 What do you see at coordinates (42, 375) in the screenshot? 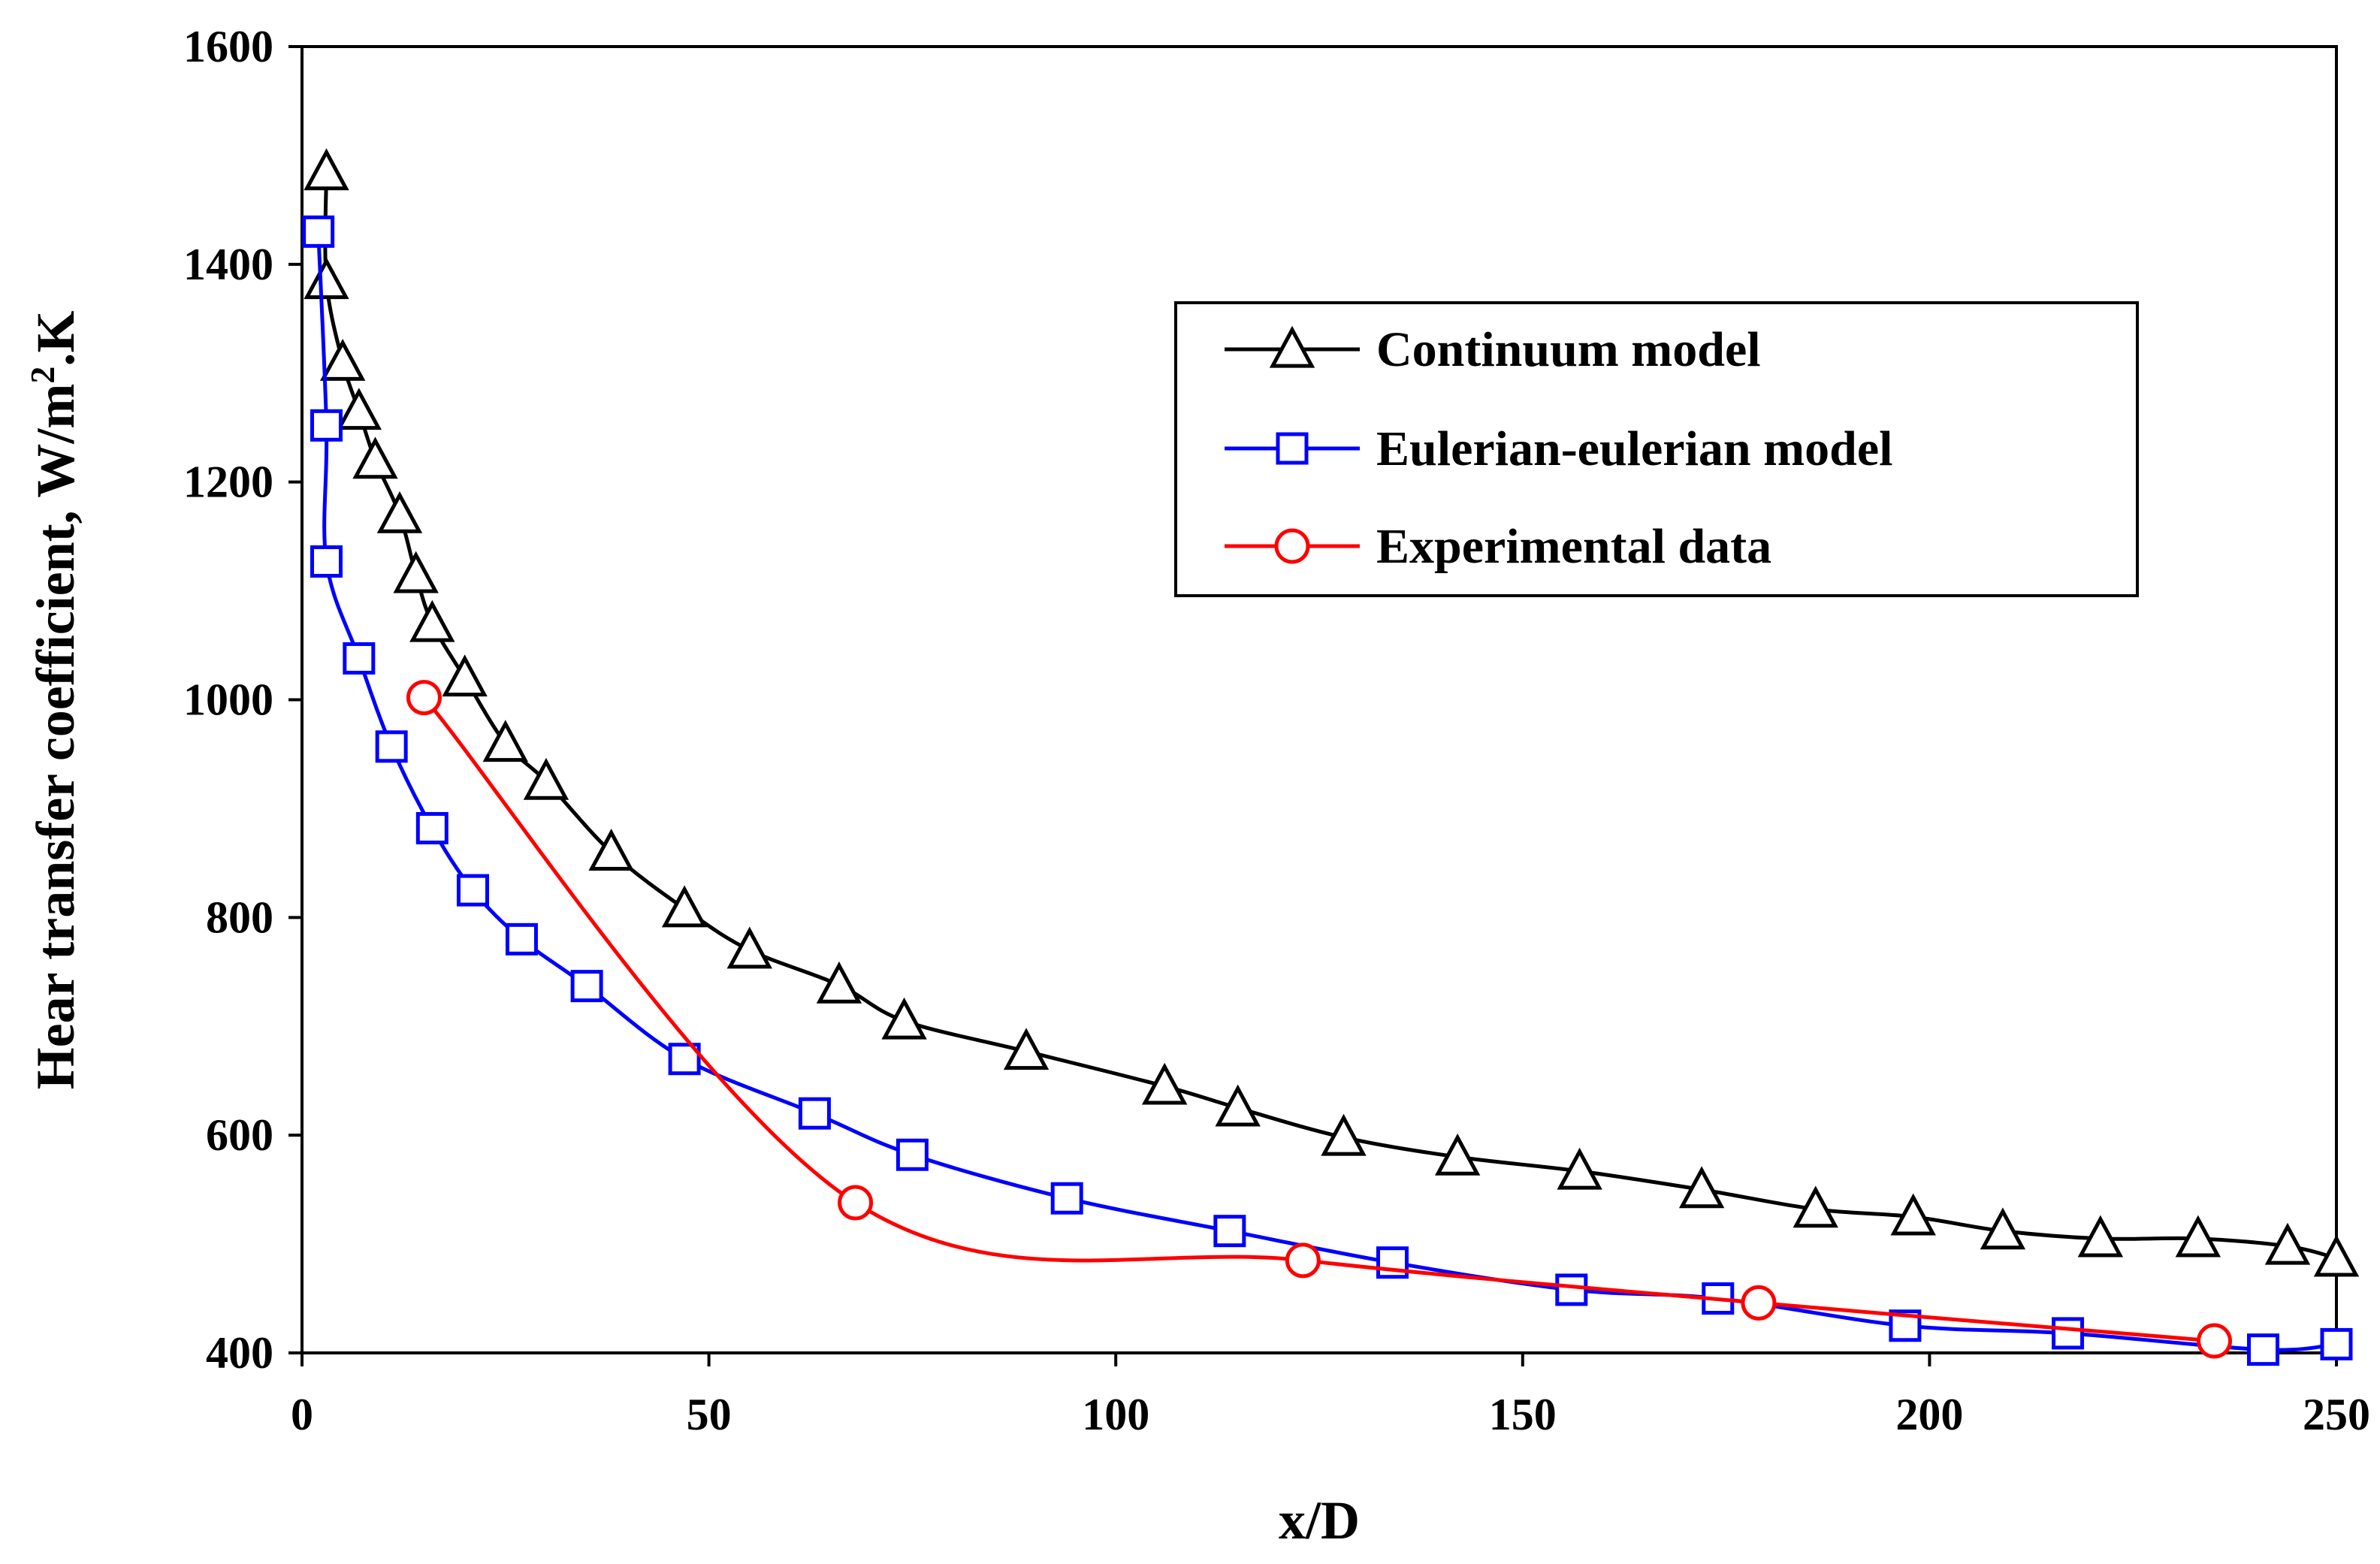
I see `y-axis-label-superscript: 2` at bounding box center [42, 375].